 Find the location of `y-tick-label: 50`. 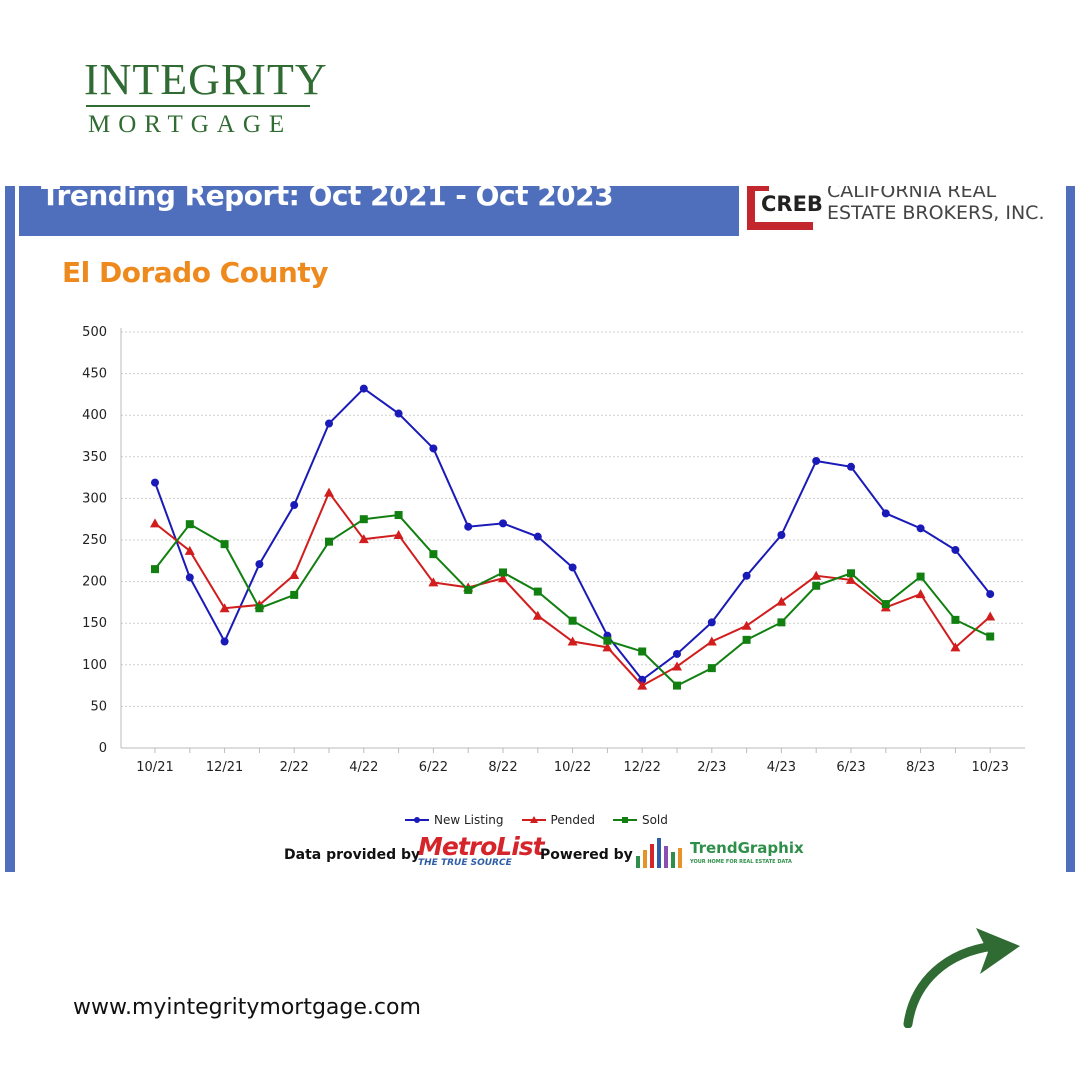

y-tick-label: 50 is located at coordinates (98, 706).